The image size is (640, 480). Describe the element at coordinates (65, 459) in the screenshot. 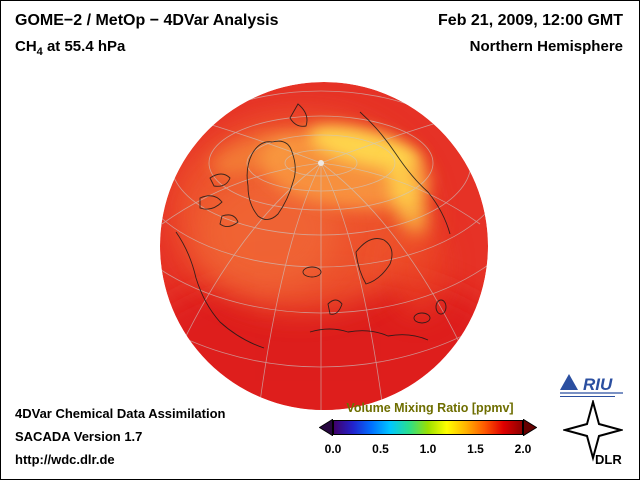

I see `credit-url: http://wdc.dlr.de` at that location.